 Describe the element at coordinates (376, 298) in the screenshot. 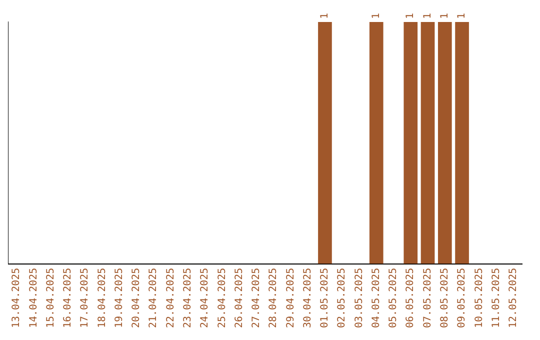

I see `x-tick-label: 04.05.2025` at that location.